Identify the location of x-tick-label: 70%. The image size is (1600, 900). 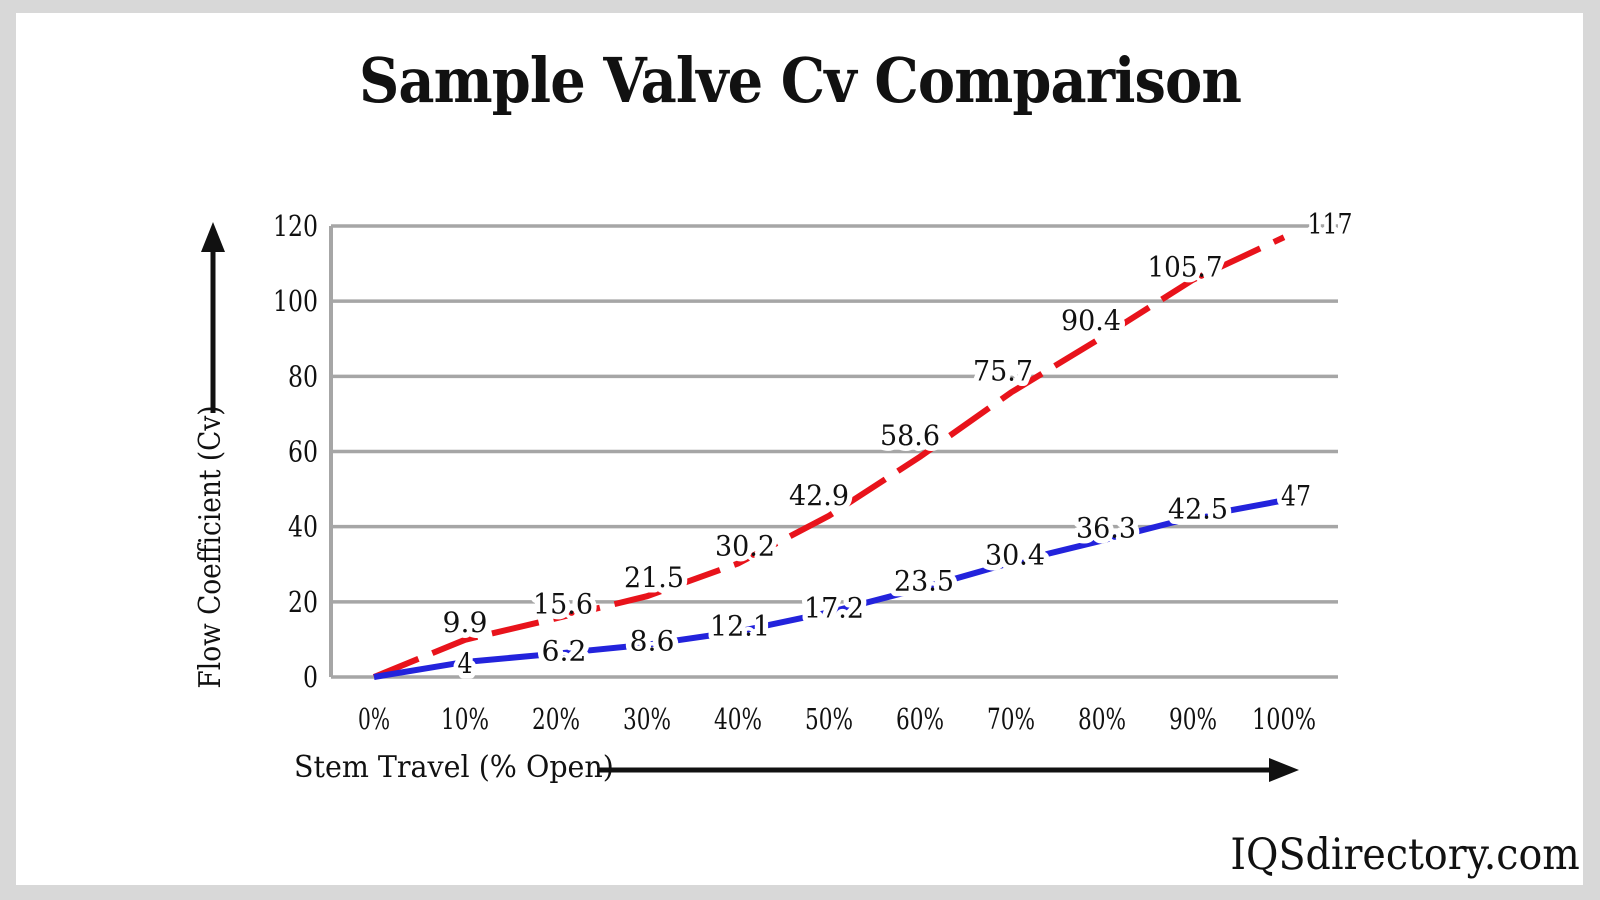
(1011, 719).